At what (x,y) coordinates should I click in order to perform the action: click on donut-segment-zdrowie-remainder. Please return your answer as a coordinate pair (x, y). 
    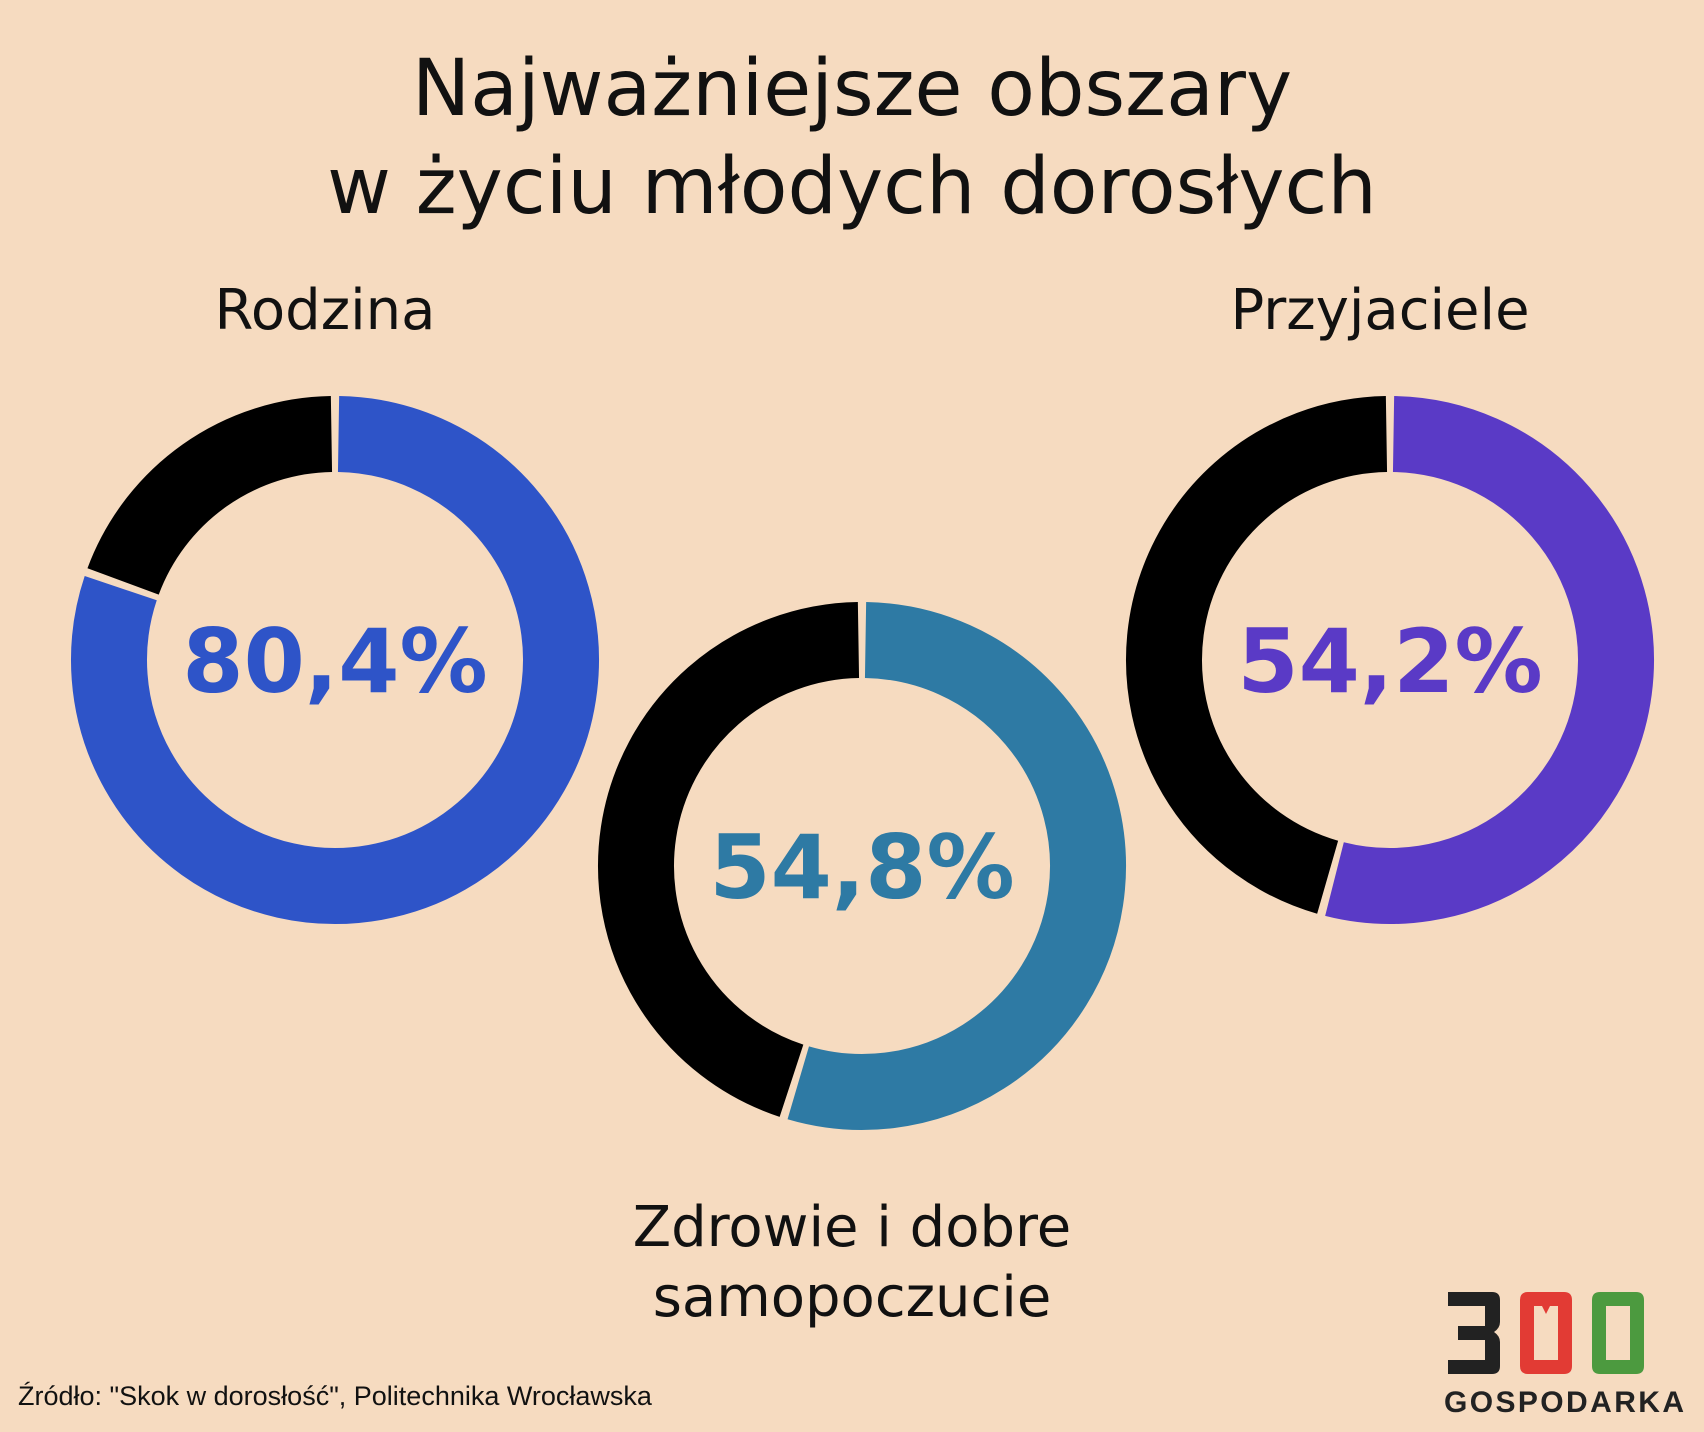
    Looking at the image, I should click on (729, 859).